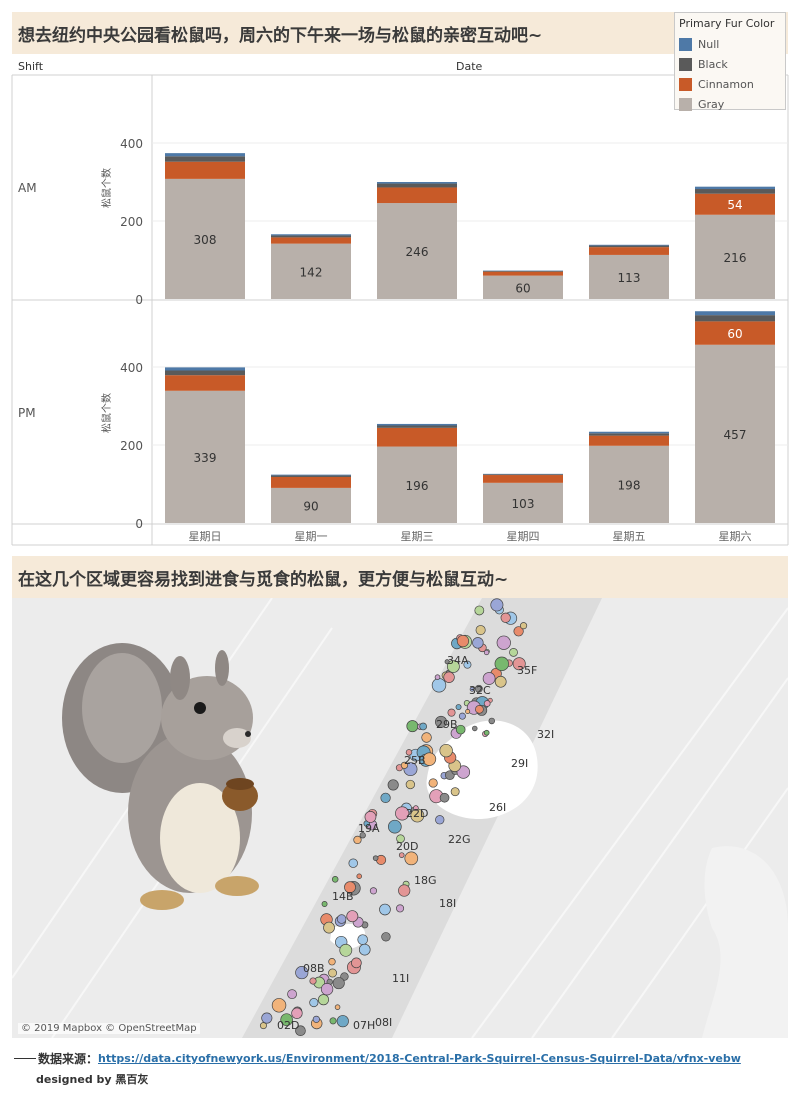 The image size is (800, 1100). Describe the element at coordinates (447, 724) in the screenshot. I see `hectare-label: 29B` at that location.